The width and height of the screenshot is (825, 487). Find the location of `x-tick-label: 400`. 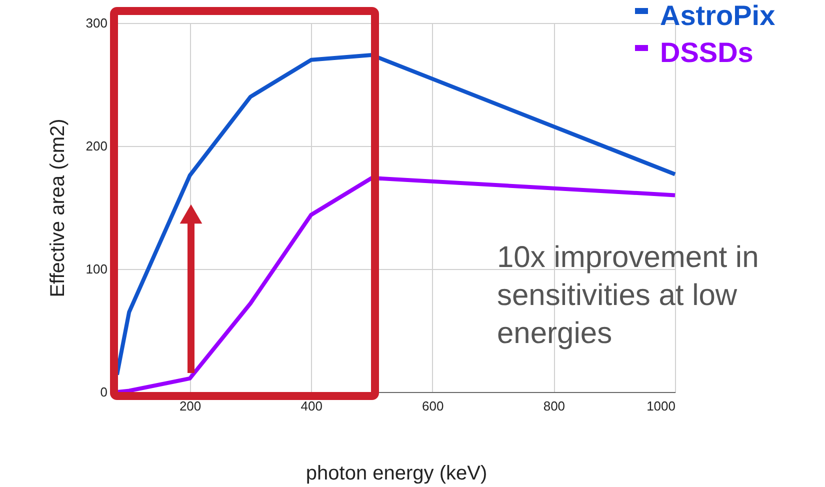

x-tick-label: 400 is located at coordinates (311, 406).